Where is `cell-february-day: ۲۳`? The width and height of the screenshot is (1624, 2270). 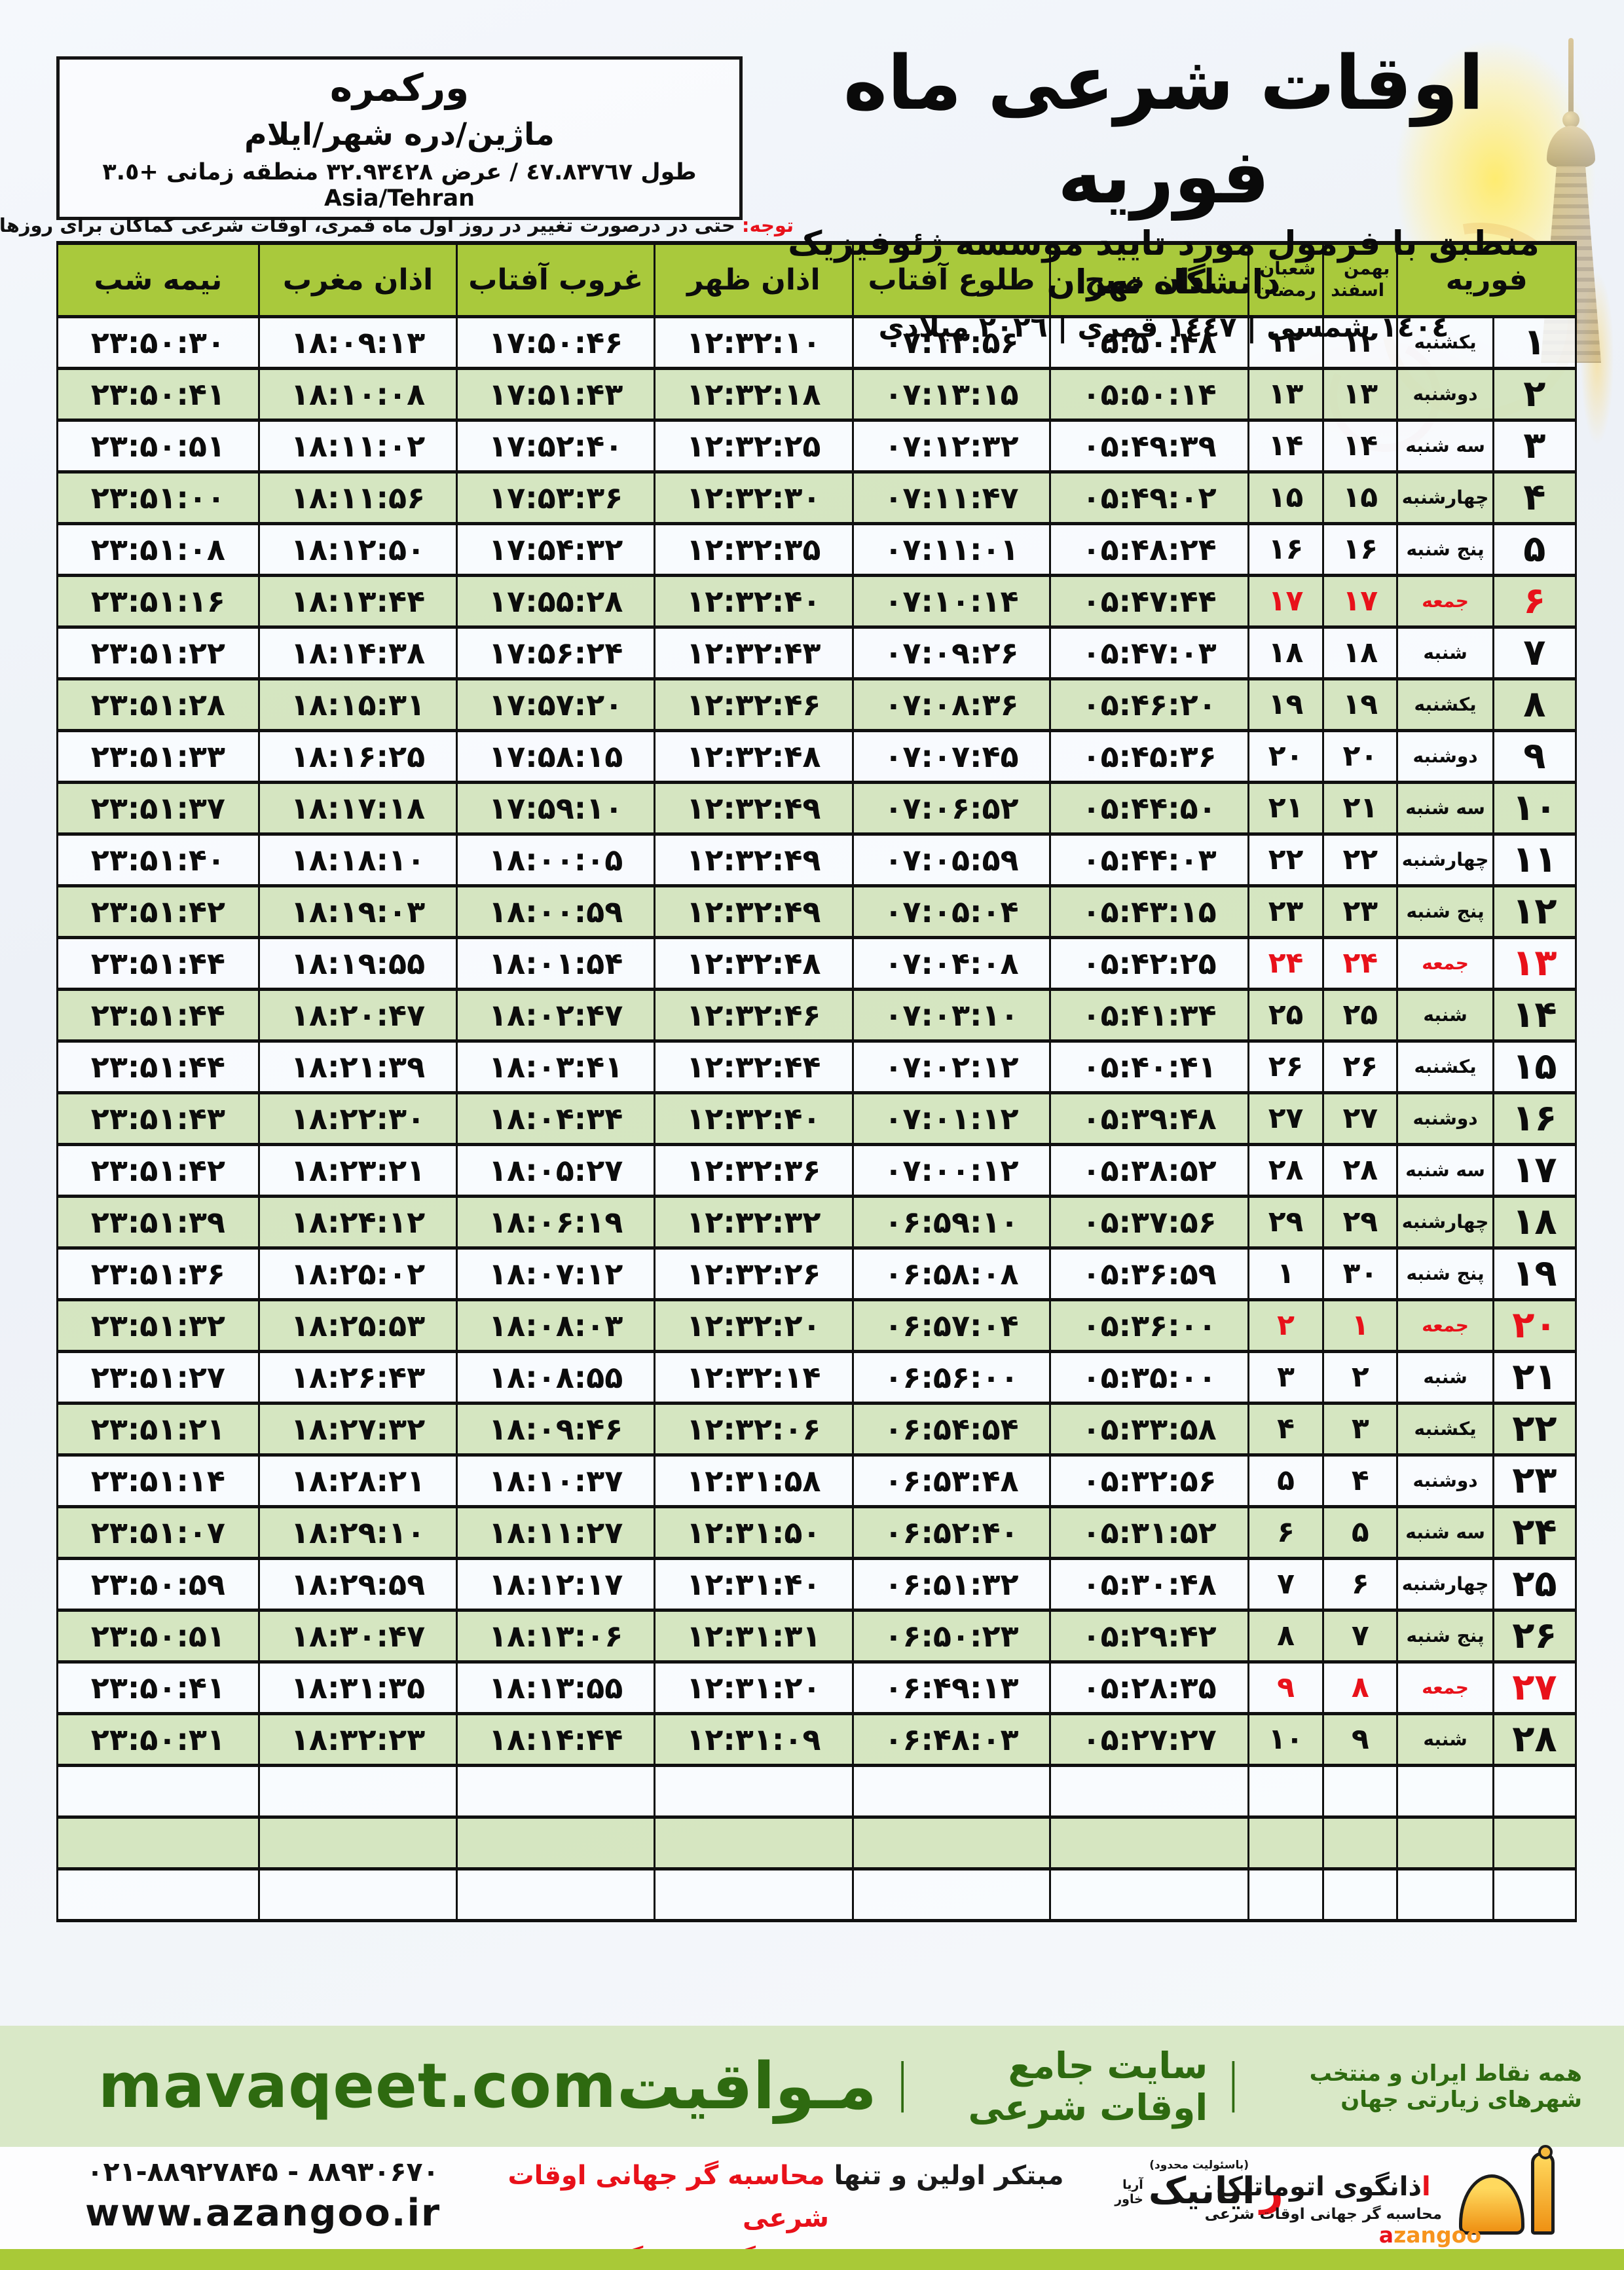
cell-february-day: ۲۳ is located at coordinates (1535, 1480).